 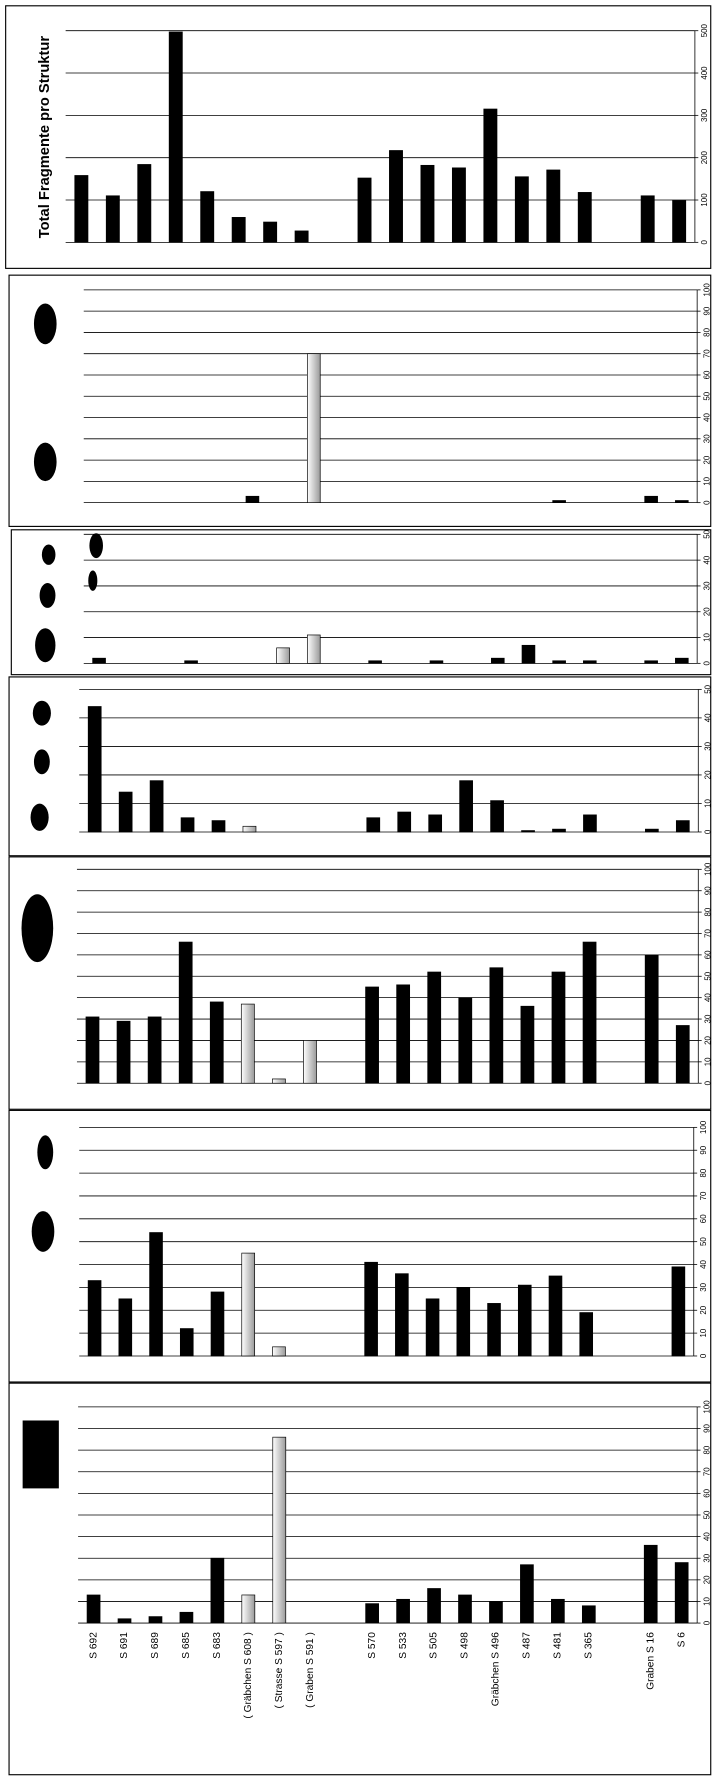 What do you see at coordinates (704, 157) in the screenshot?
I see `y-tick-label: 200` at bounding box center [704, 157].